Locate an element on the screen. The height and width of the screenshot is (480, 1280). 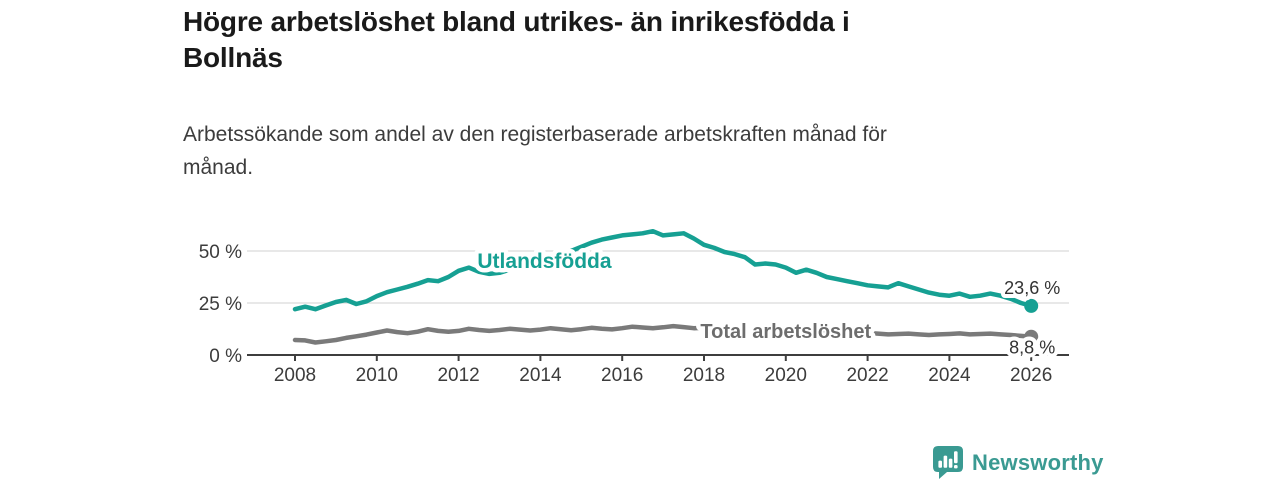
x-tick-label: 2022 is located at coordinates (867, 375).